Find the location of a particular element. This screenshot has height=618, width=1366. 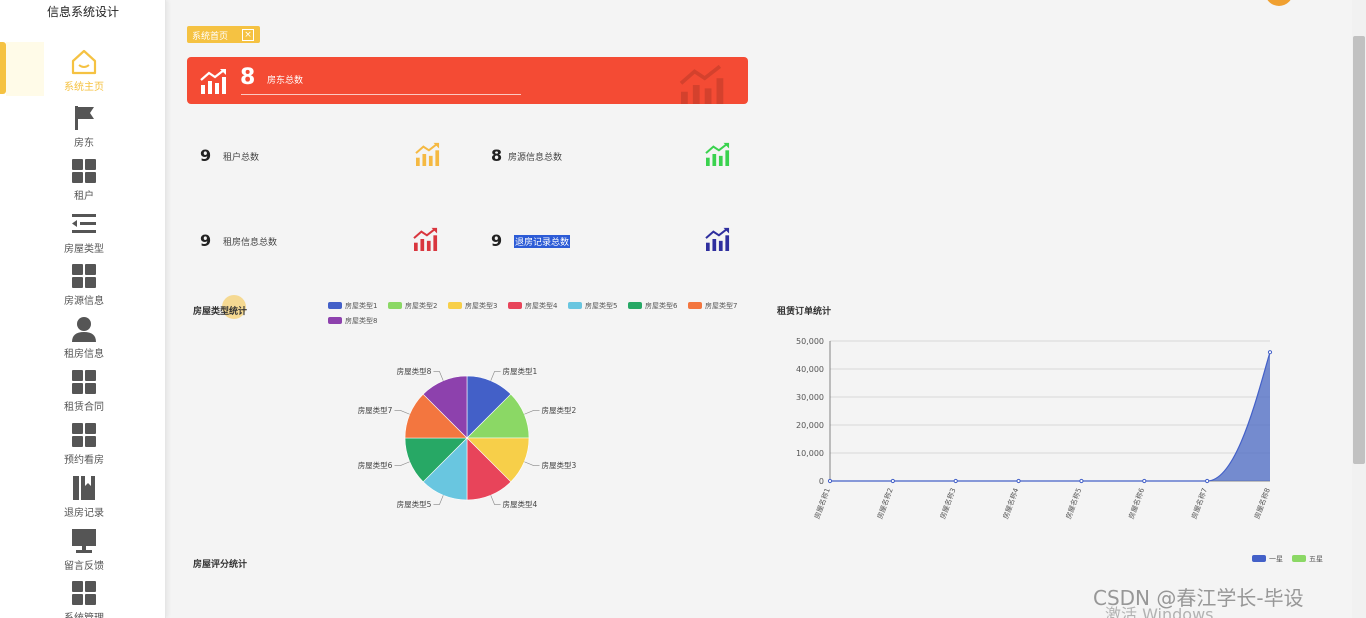

sidebar-item-label: 系统主页 is located at coordinates (84, 87).